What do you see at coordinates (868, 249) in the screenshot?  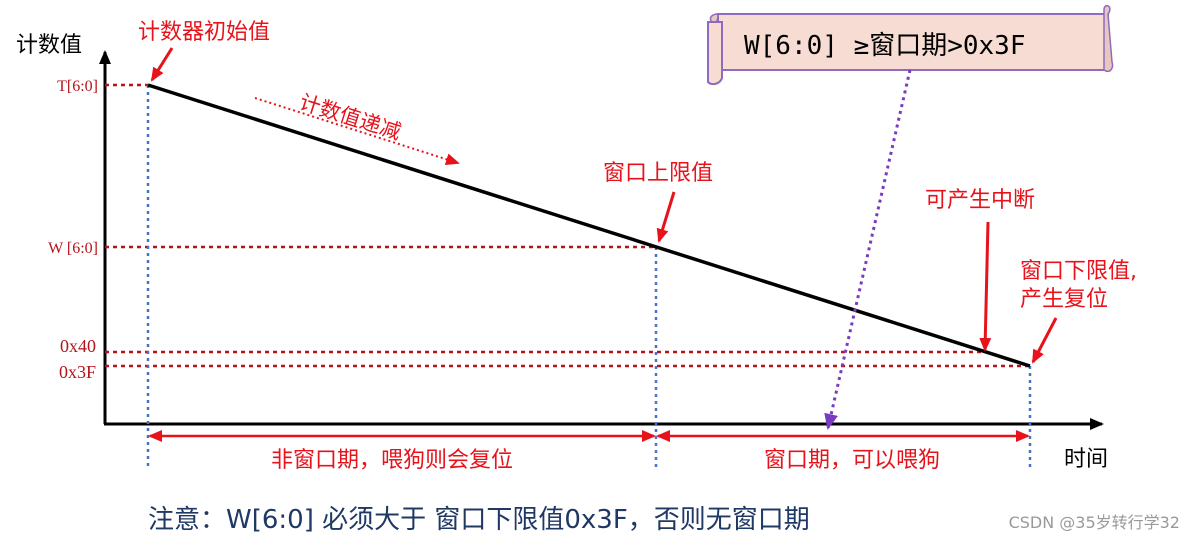 I see `arrow-scroll-to-window` at bounding box center [868, 249].